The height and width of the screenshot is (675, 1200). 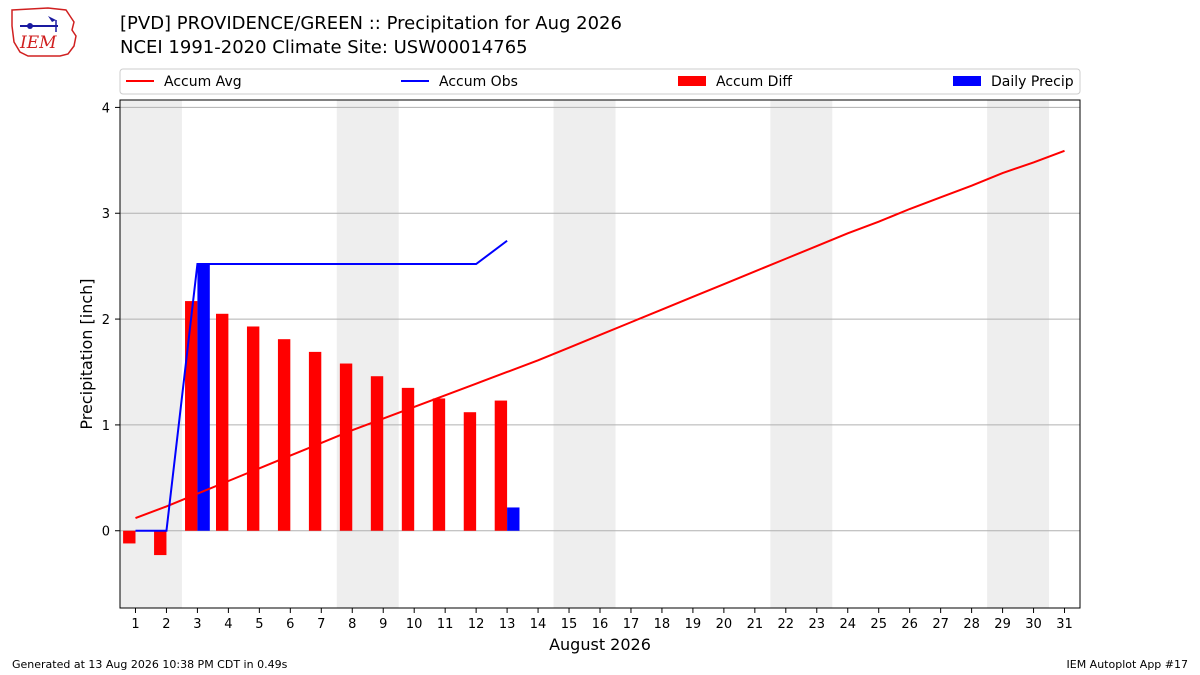 I want to click on x-tick-label: 8, so click(x=352, y=624).